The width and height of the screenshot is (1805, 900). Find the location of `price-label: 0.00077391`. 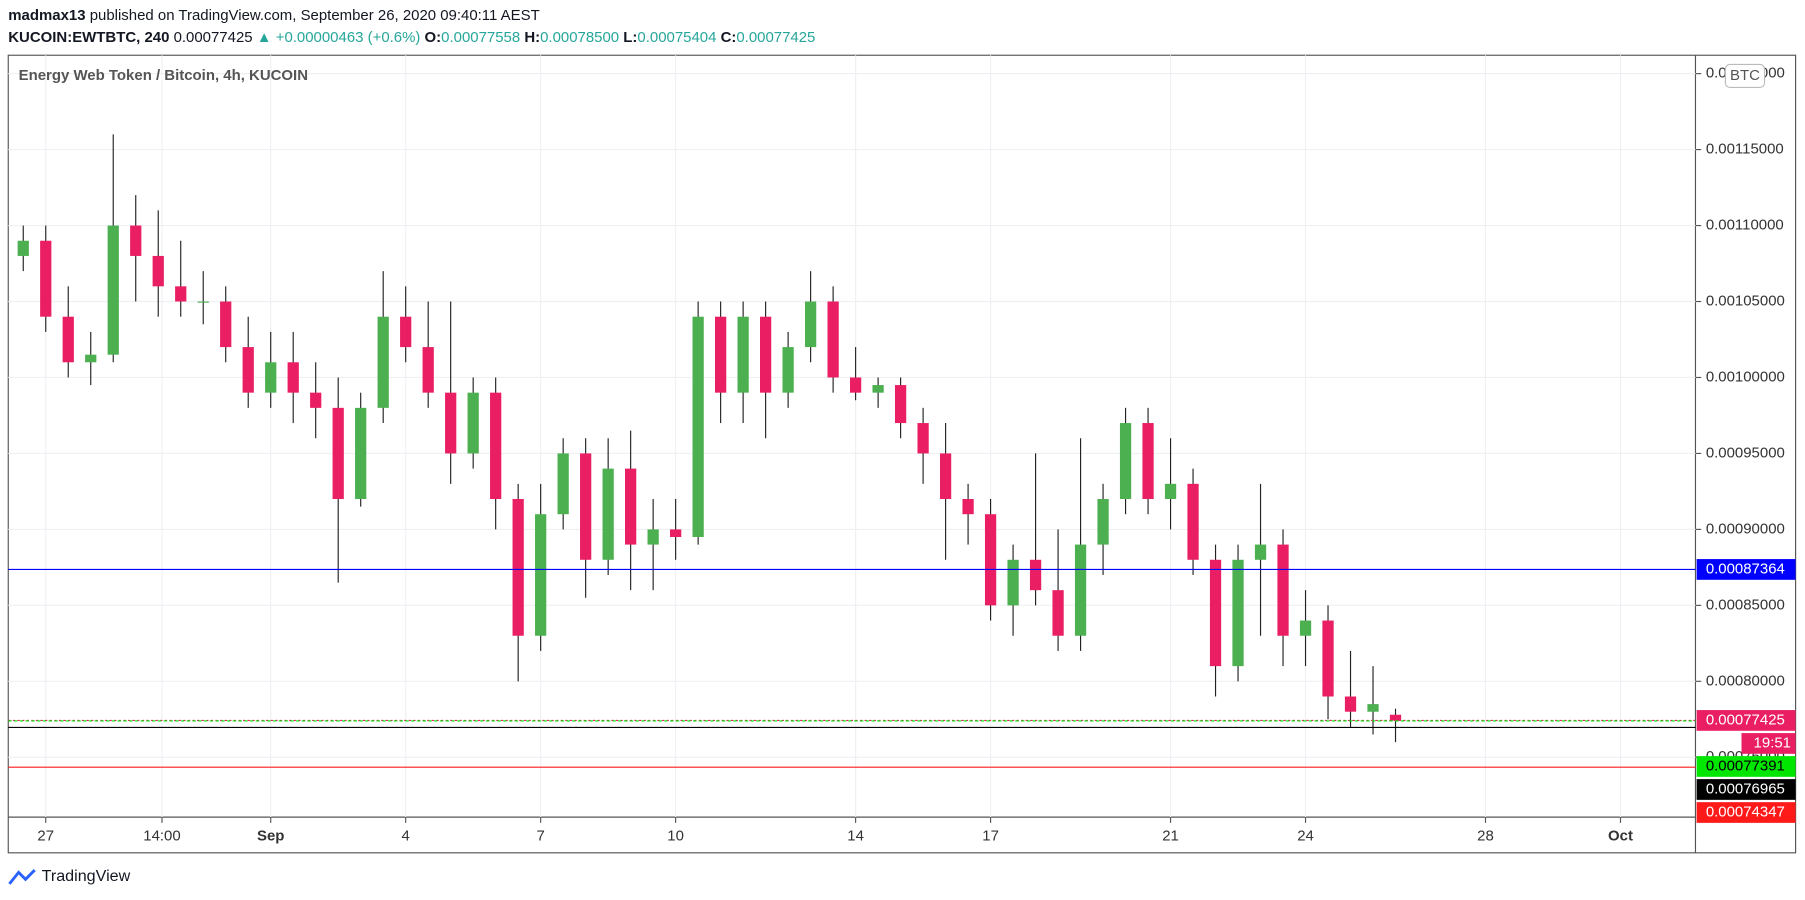

price-label: 0.00077391 is located at coordinates (1745, 765).